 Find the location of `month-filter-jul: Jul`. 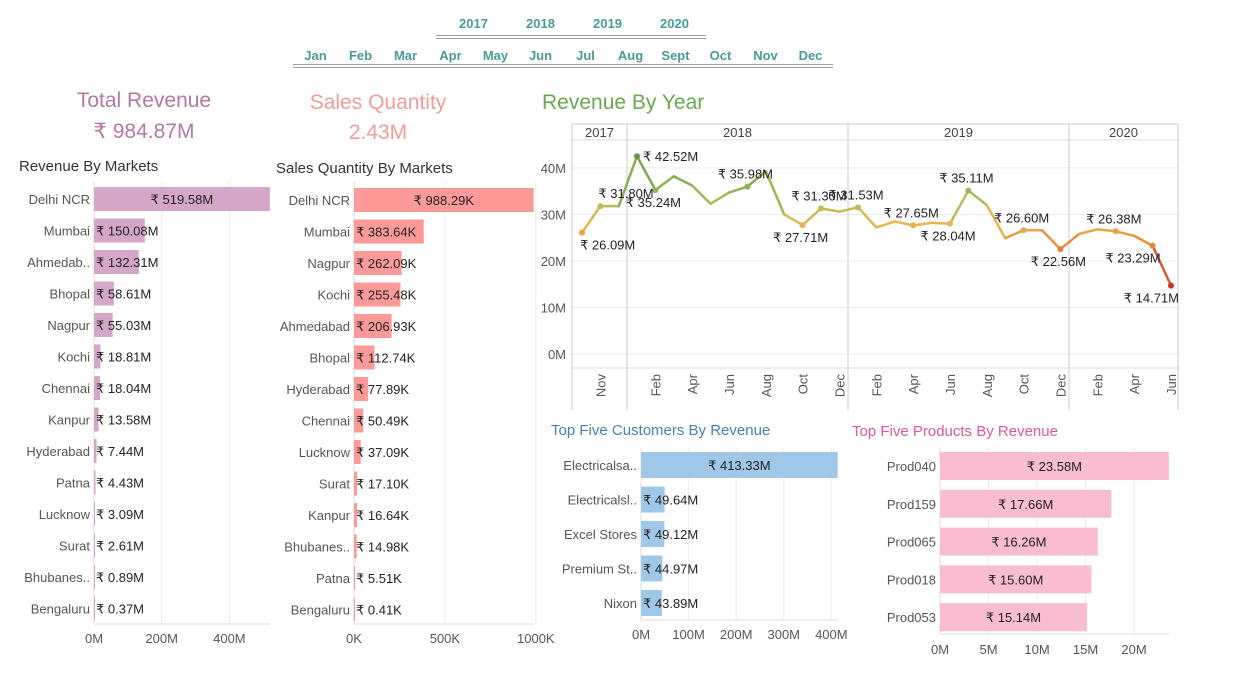

month-filter-jul: Jul is located at coordinates (585, 55).